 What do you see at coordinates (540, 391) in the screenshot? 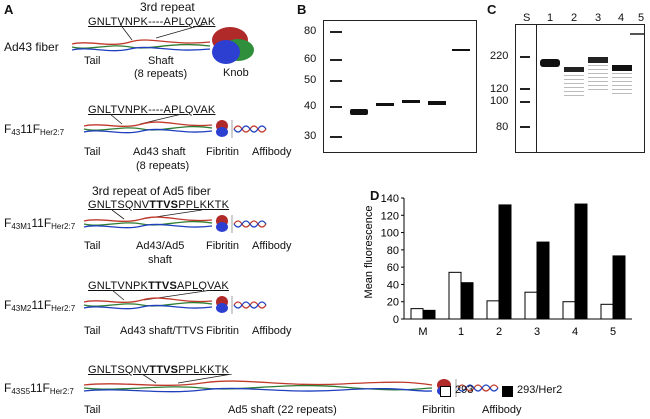
I see `chart-legend: 293 293/Her2` at bounding box center [540, 391].